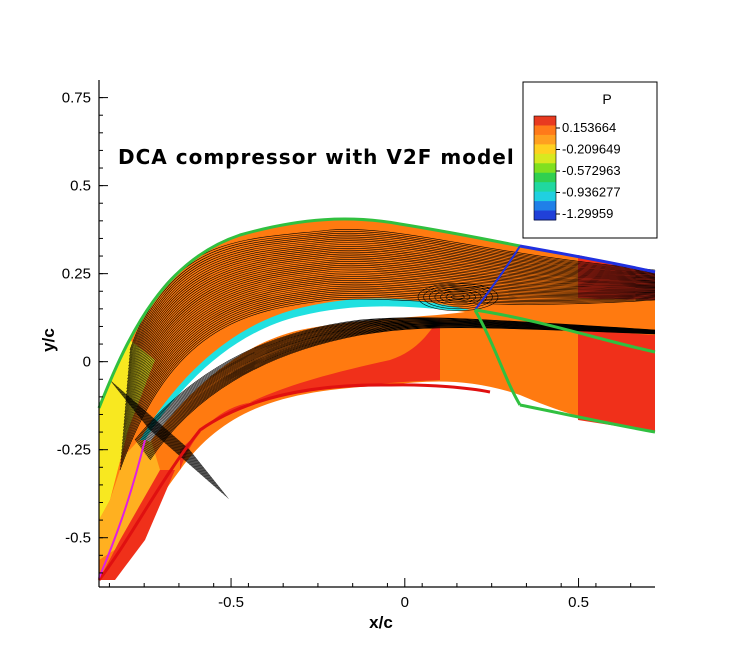  I want to click on legend-title: P, so click(606, 99).